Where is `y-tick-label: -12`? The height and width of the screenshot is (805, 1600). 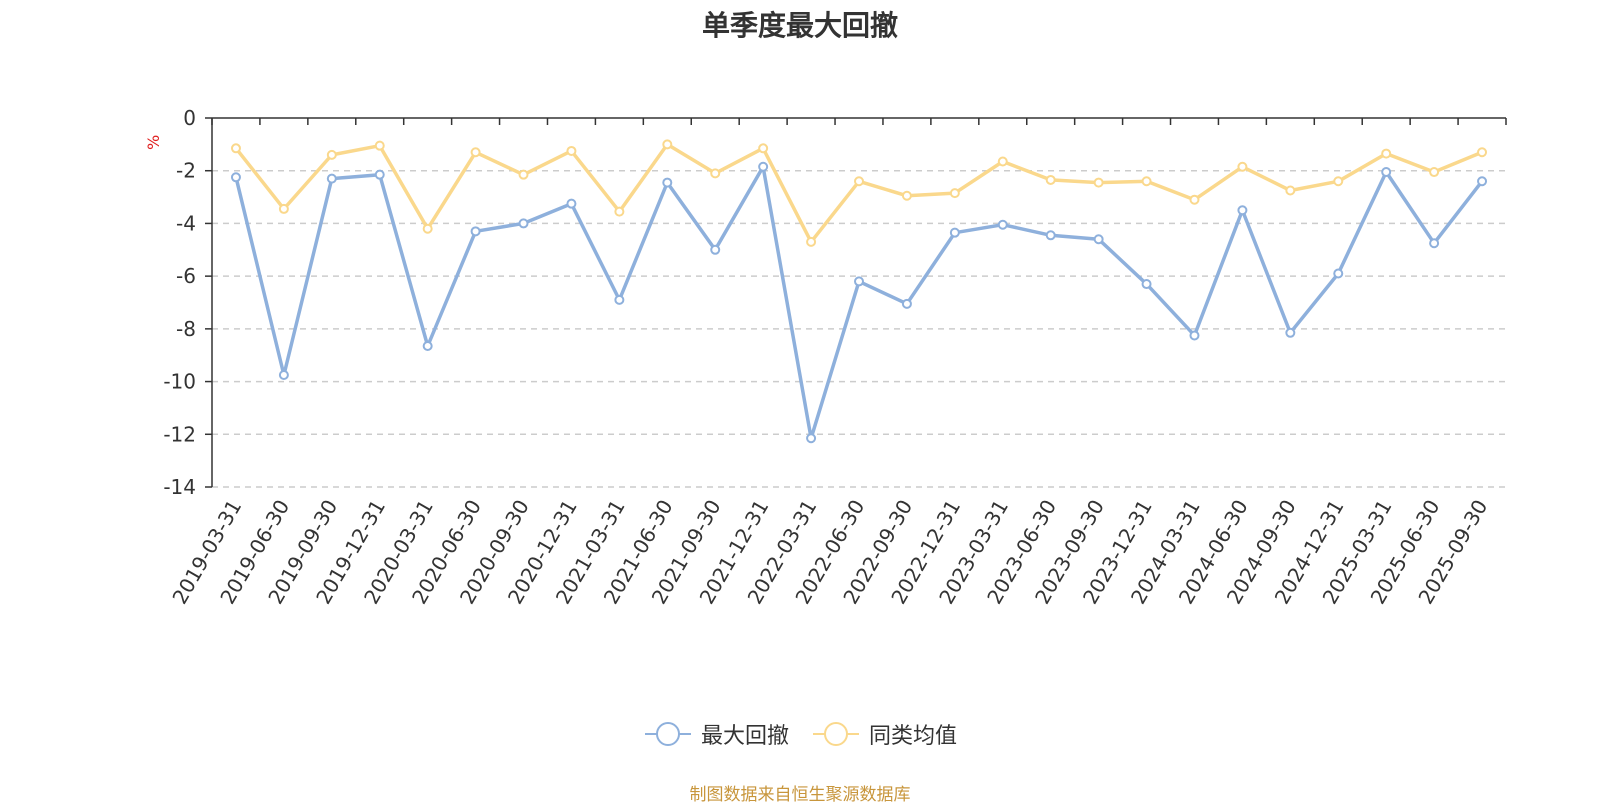
y-tick-label: -12 is located at coordinates (179, 434).